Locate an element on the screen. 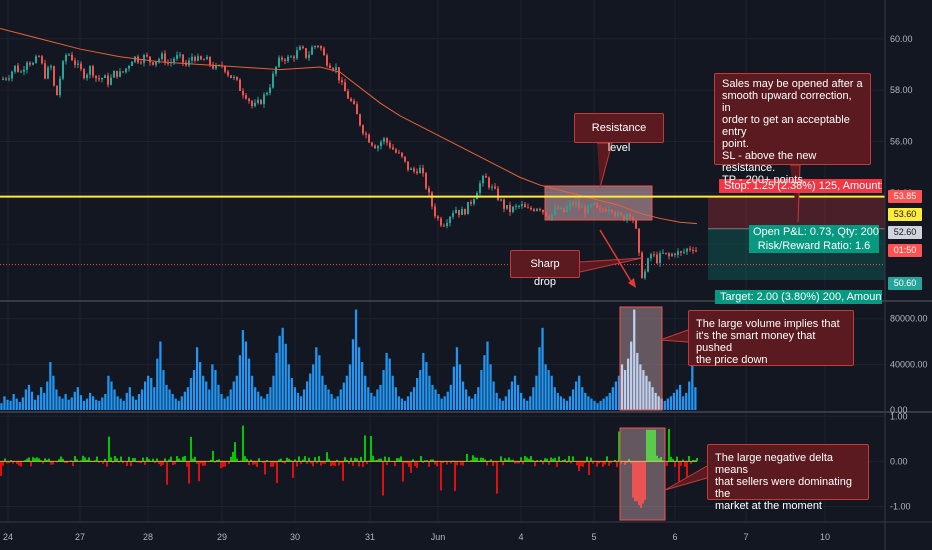  delta-tick-label-1: 0.00 is located at coordinates (899, 461).